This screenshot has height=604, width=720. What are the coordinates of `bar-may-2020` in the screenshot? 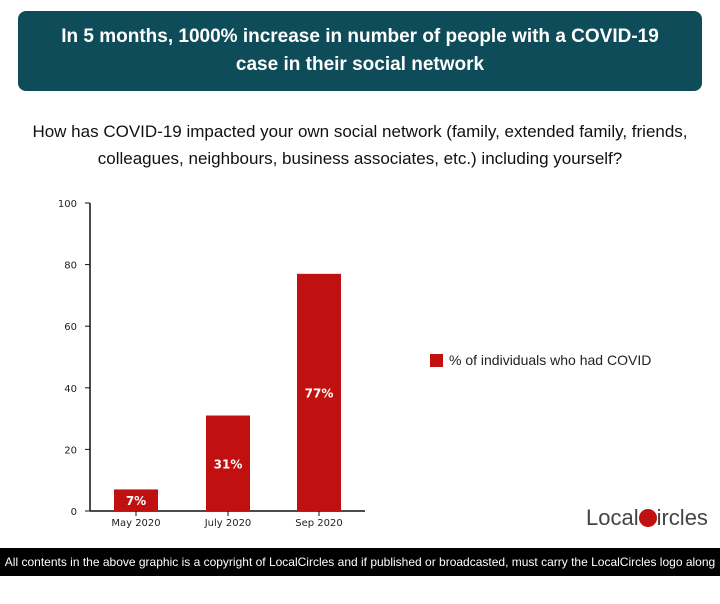 It's located at (136, 500).